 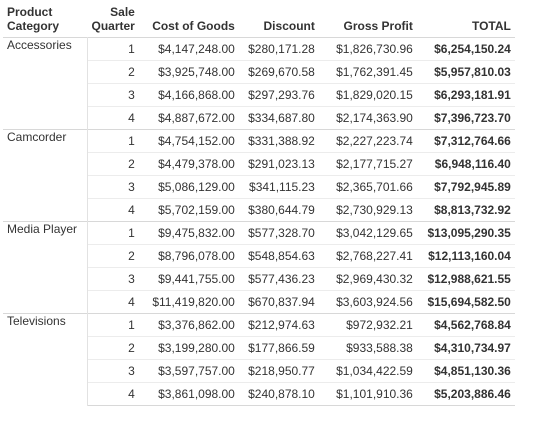 What do you see at coordinates (193, 26) in the screenshot?
I see `header-cost-of-goods: Cost of Goods` at bounding box center [193, 26].